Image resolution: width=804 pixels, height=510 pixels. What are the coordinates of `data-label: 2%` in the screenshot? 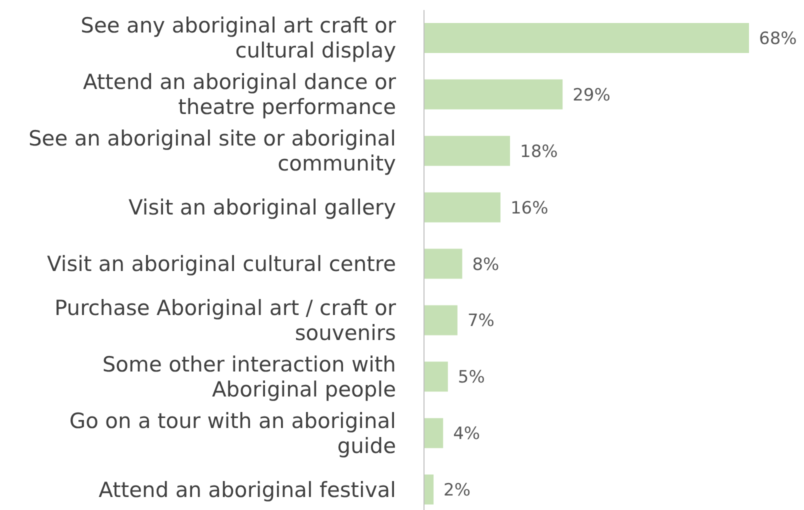 It's located at (457, 490).